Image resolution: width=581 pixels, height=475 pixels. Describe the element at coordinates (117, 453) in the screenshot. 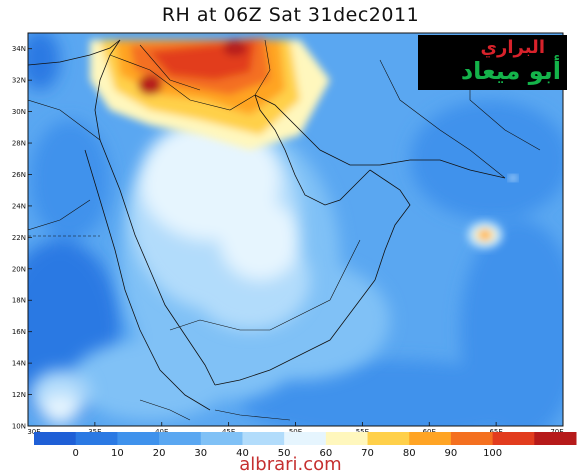

I see `colorbar-label: 10` at that location.